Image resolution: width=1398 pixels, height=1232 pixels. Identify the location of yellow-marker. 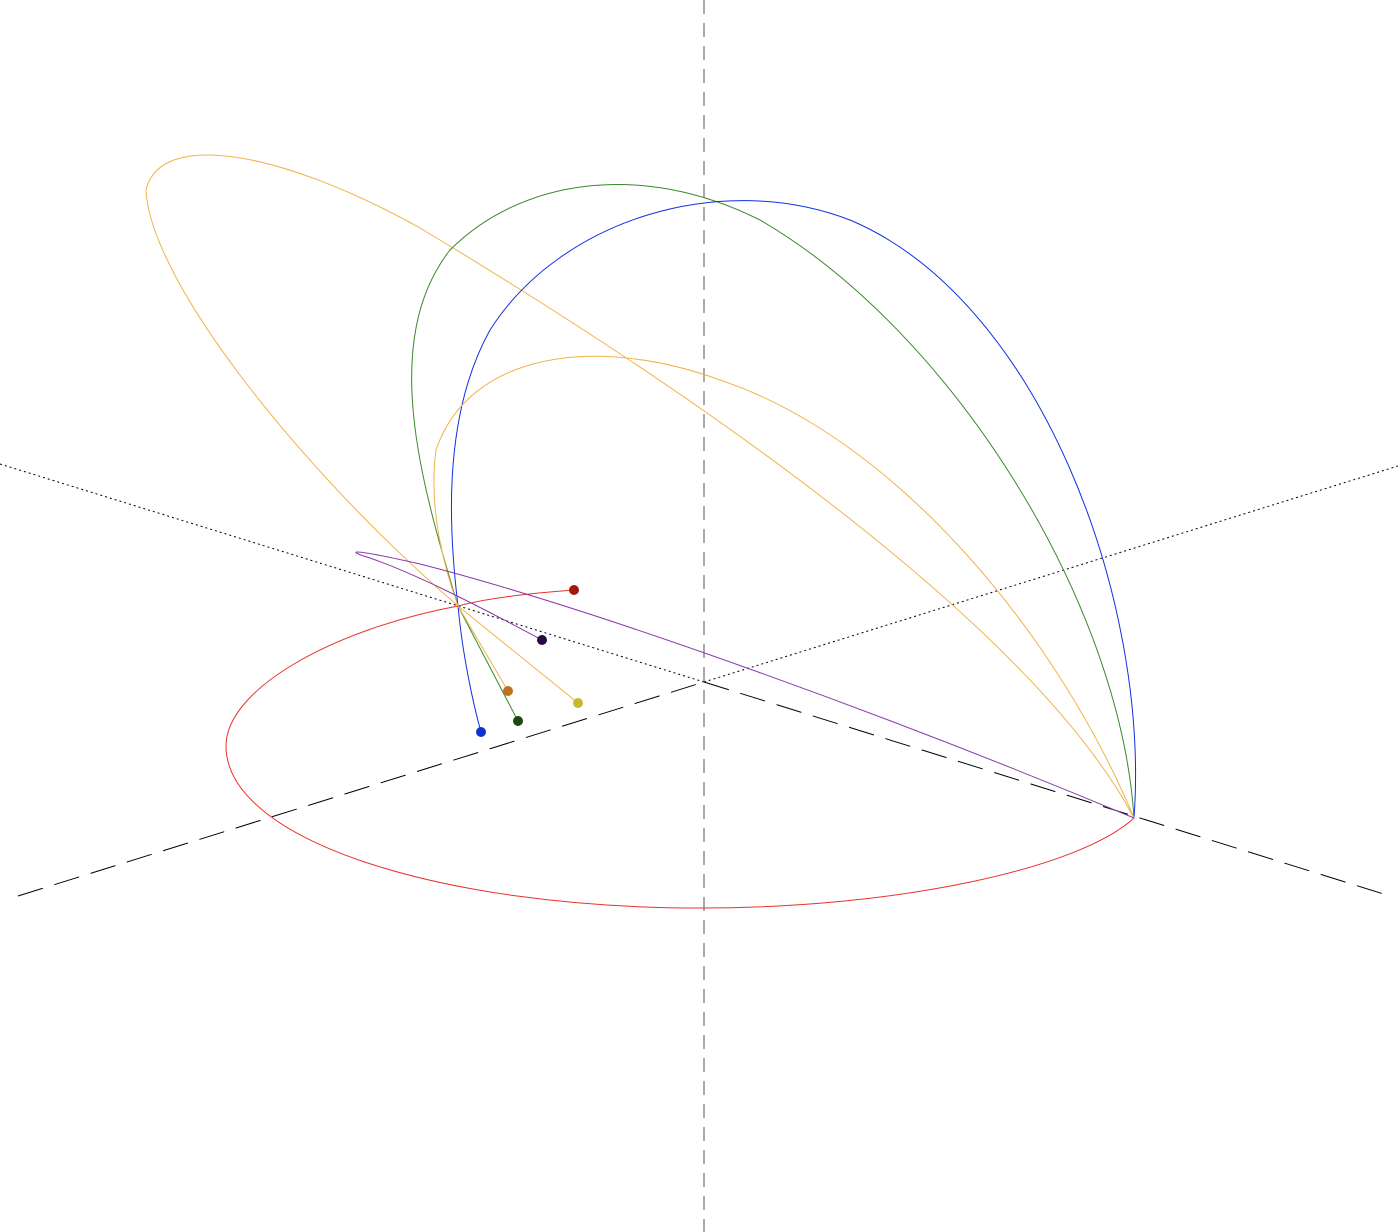
(578, 703).